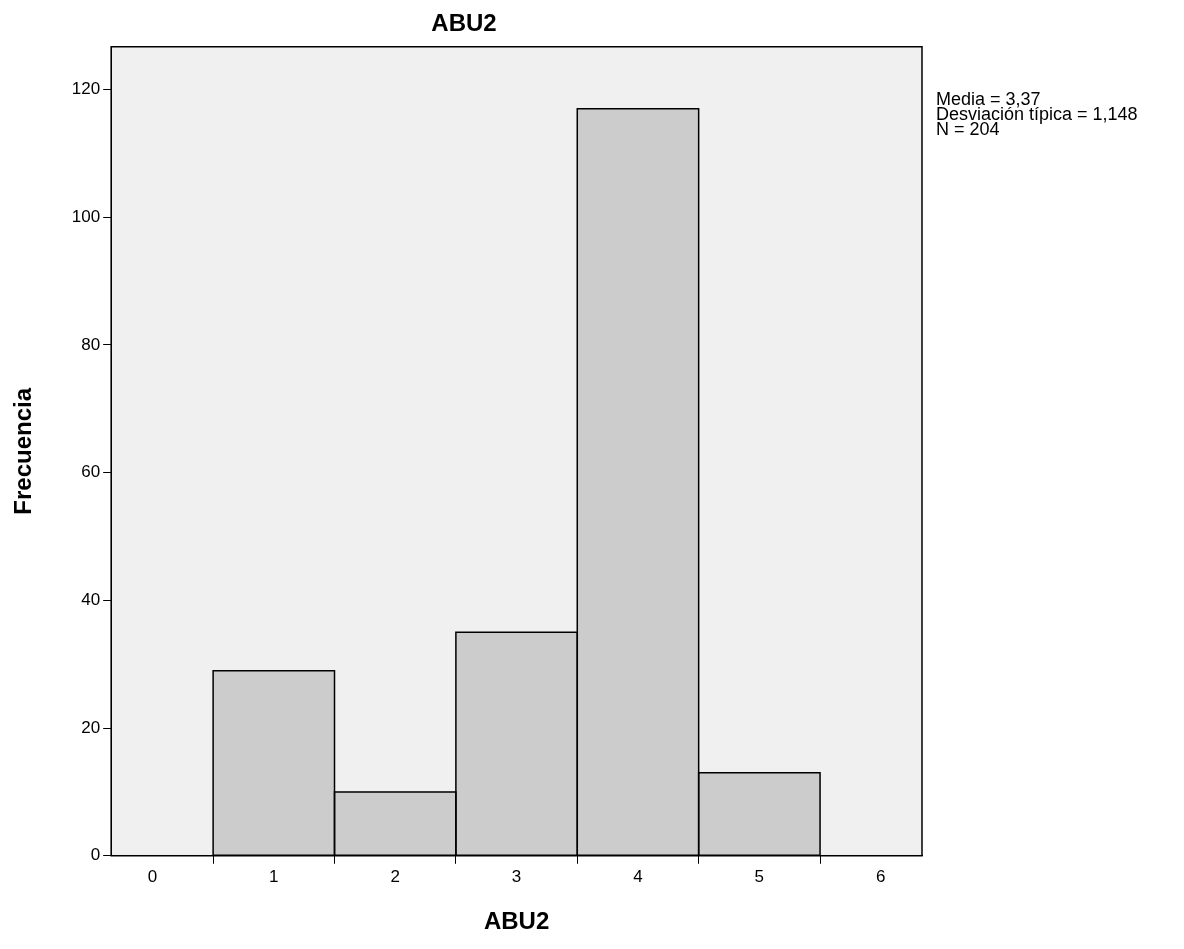 Image resolution: width=1184 pixels, height=949 pixels. What do you see at coordinates (91, 344) in the screenshot?
I see `y-tick-label: 80` at bounding box center [91, 344].